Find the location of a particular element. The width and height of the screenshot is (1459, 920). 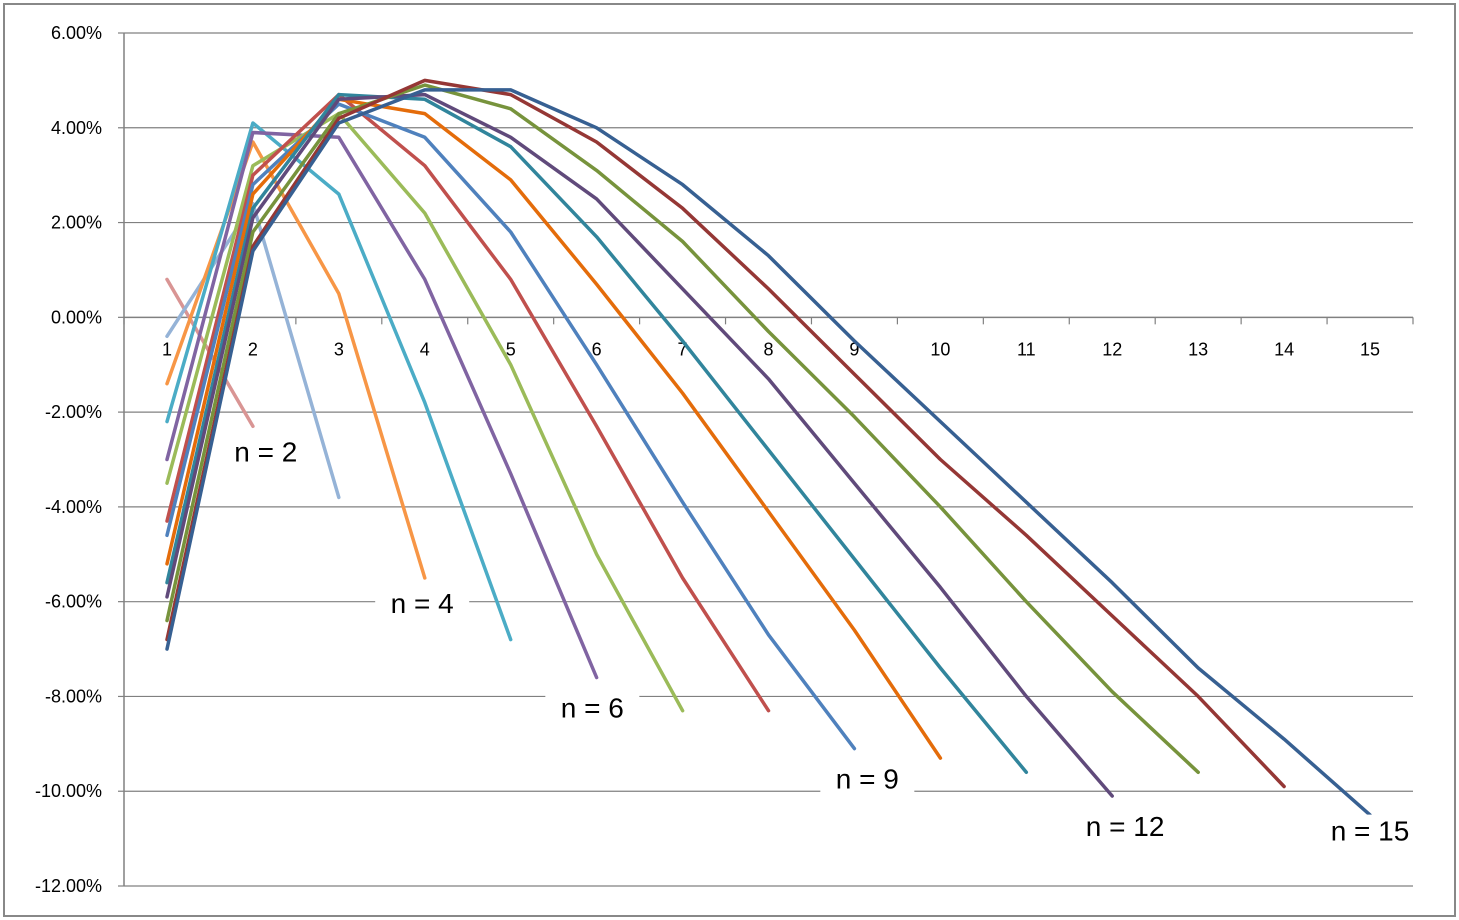

y-tick-label: -4.00% is located at coordinates (73, 507).